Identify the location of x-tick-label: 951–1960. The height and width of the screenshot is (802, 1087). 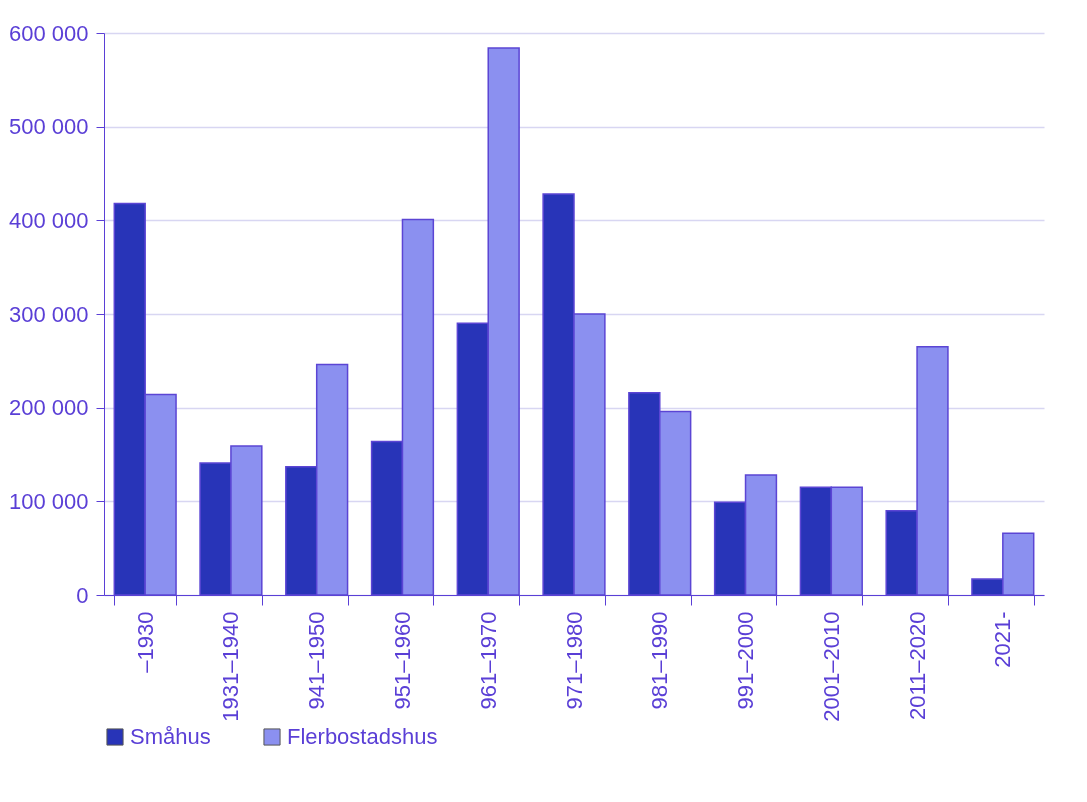
(402, 660).